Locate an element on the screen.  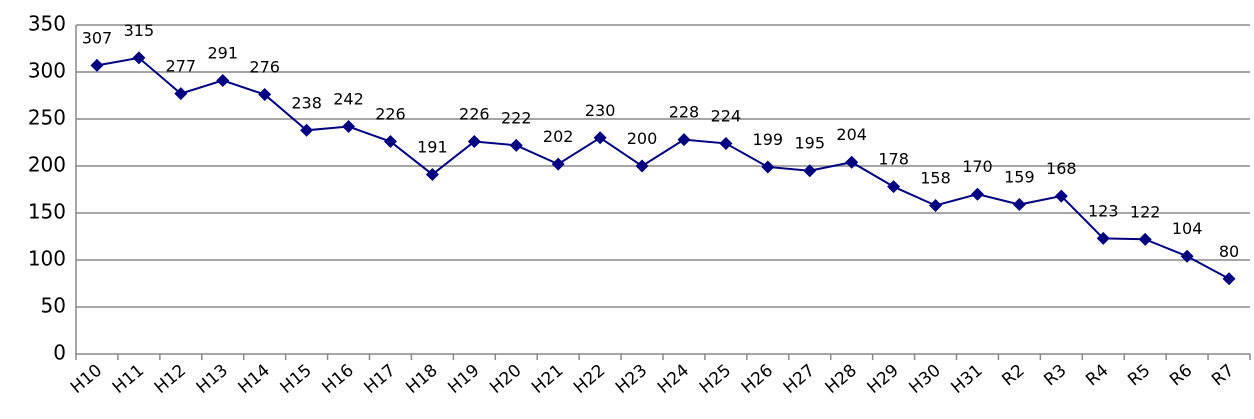
data-label: 230 is located at coordinates (600, 110).